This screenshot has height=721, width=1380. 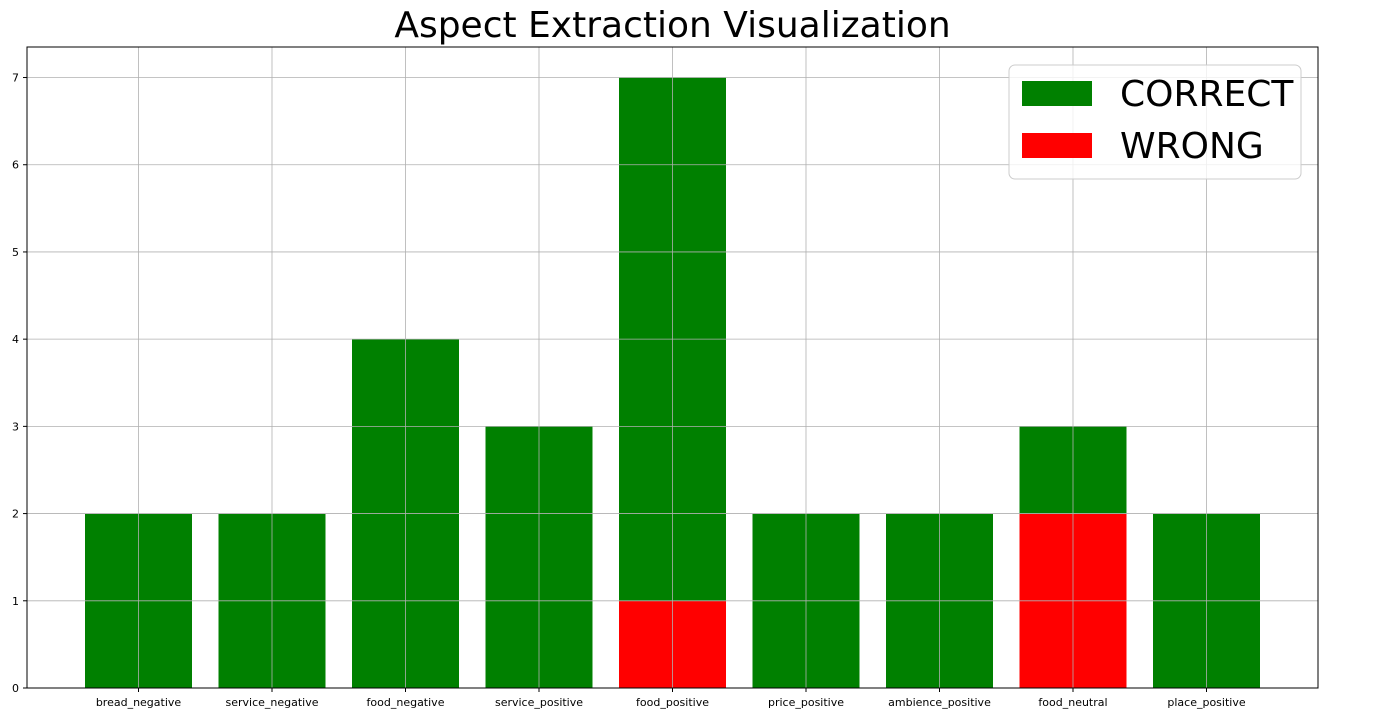 What do you see at coordinates (15, 514) in the screenshot?
I see `y-tick-label-2: 2` at bounding box center [15, 514].